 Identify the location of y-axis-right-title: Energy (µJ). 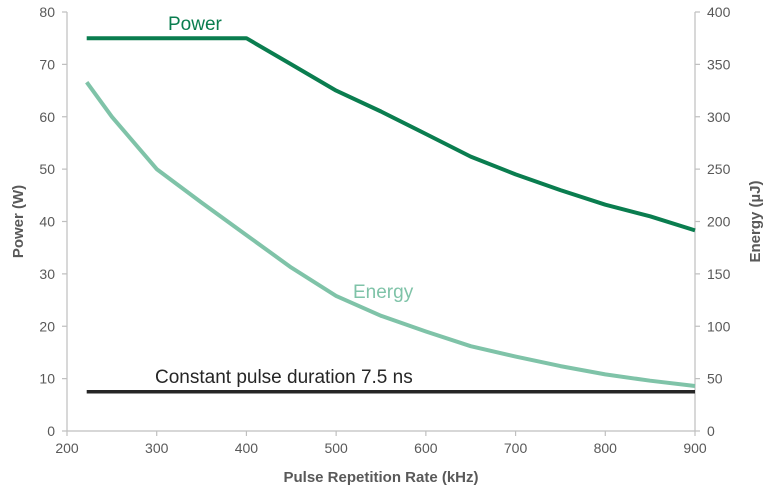
(755, 222).